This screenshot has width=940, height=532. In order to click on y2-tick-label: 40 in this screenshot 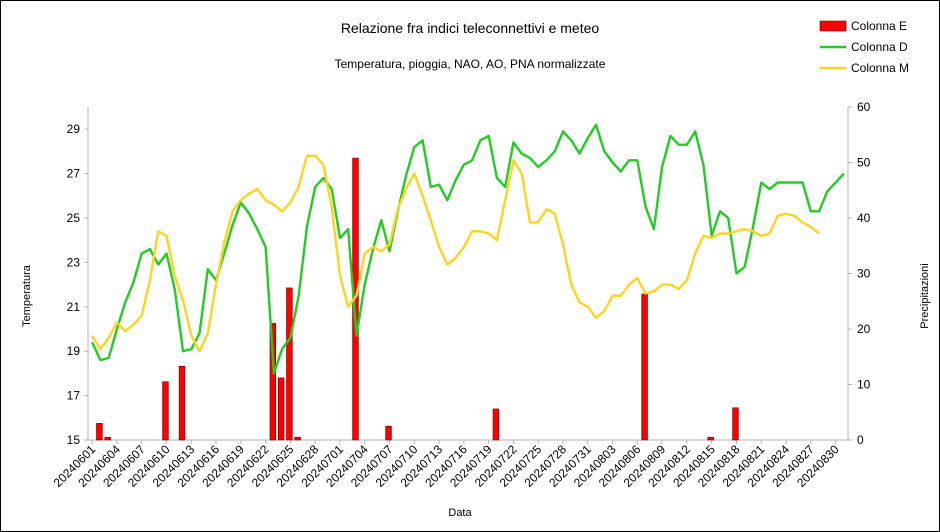, I will do `click(864, 218)`.